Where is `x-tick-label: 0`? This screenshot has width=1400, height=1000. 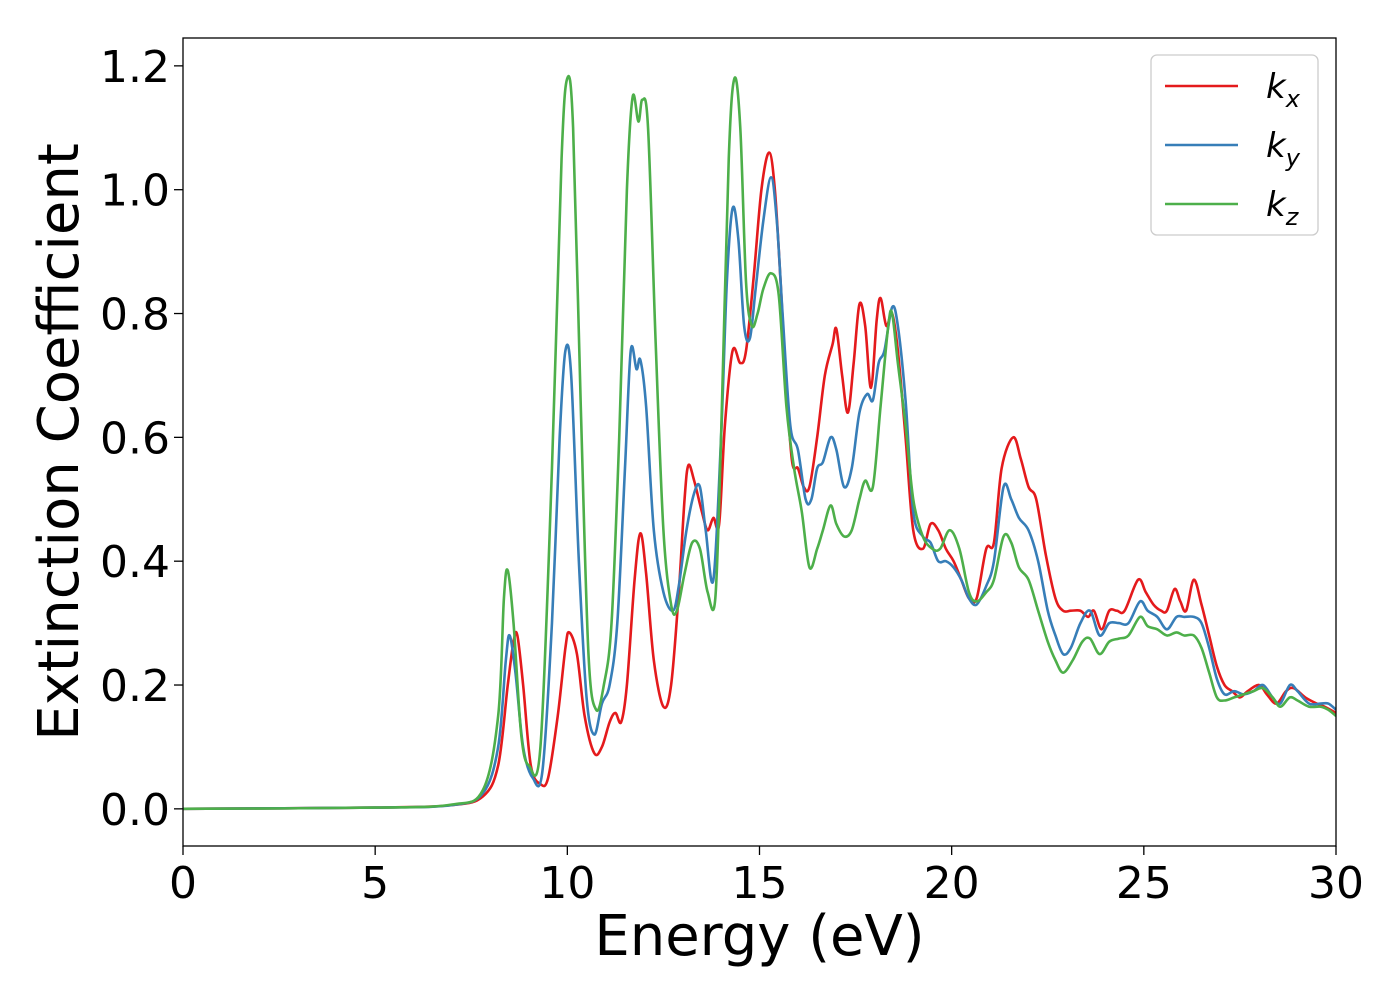 x-tick-label: 0 is located at coordinates (183, 883).